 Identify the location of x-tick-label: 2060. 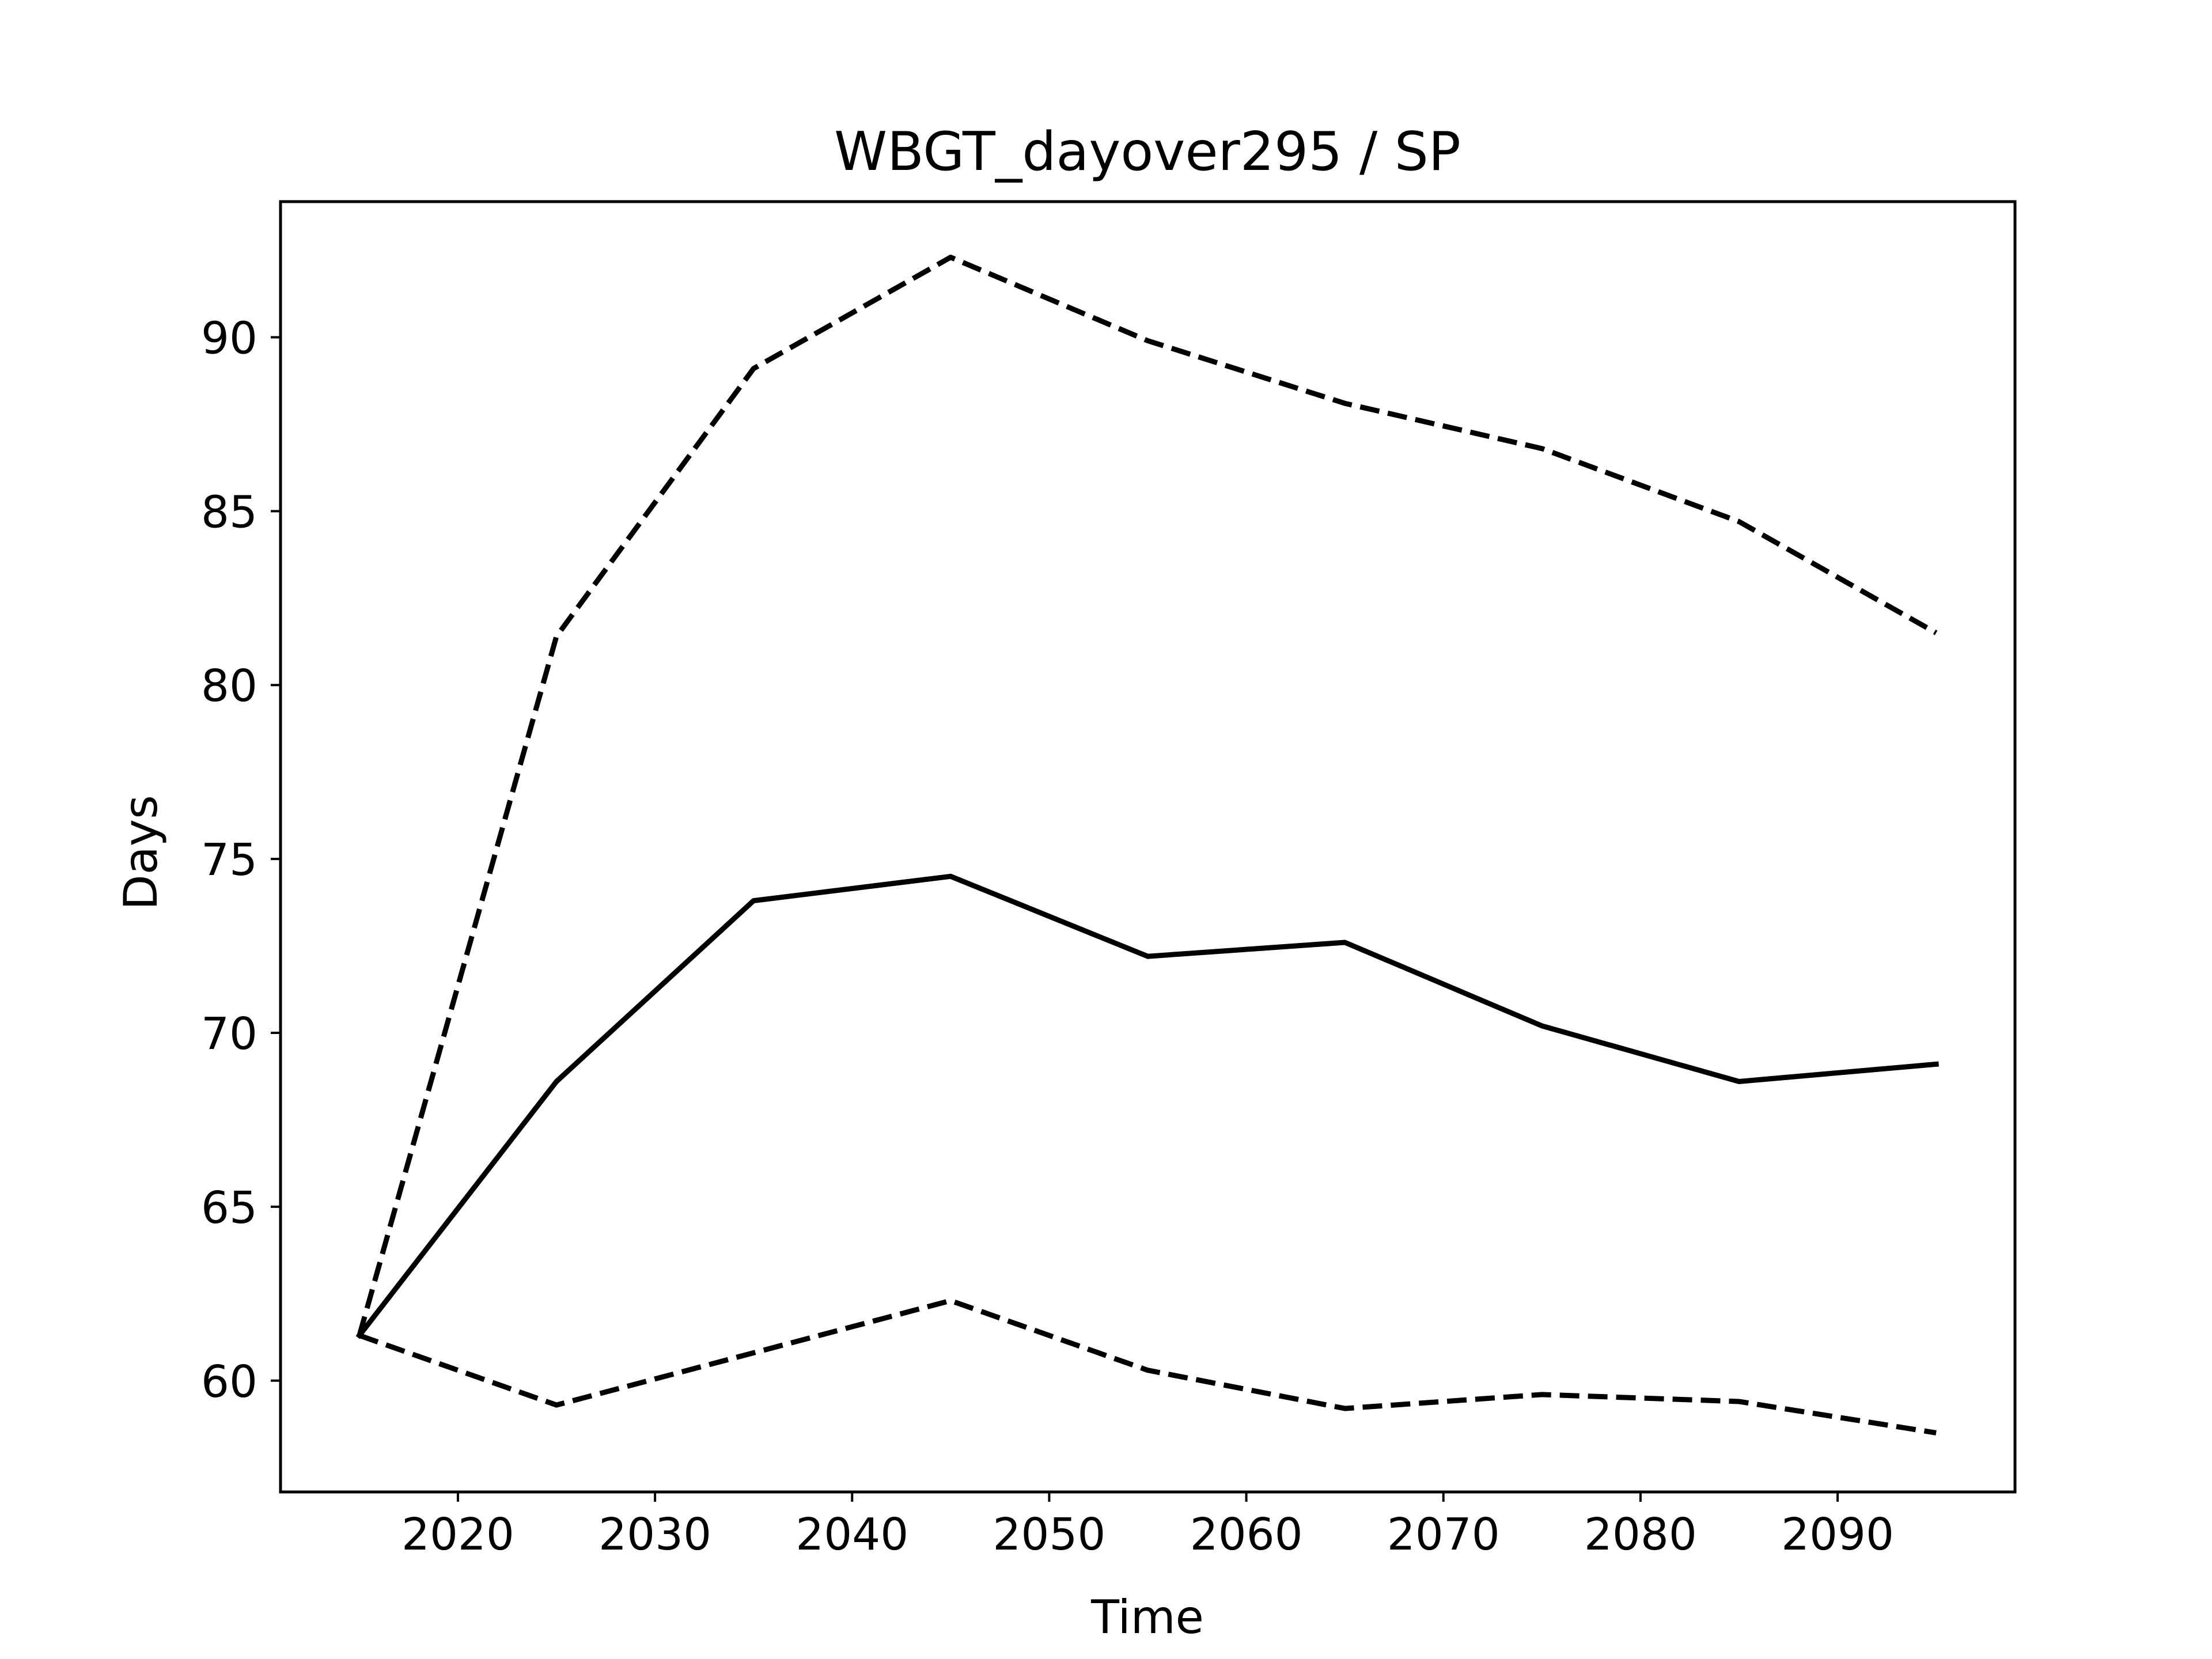
(1247, 1534).